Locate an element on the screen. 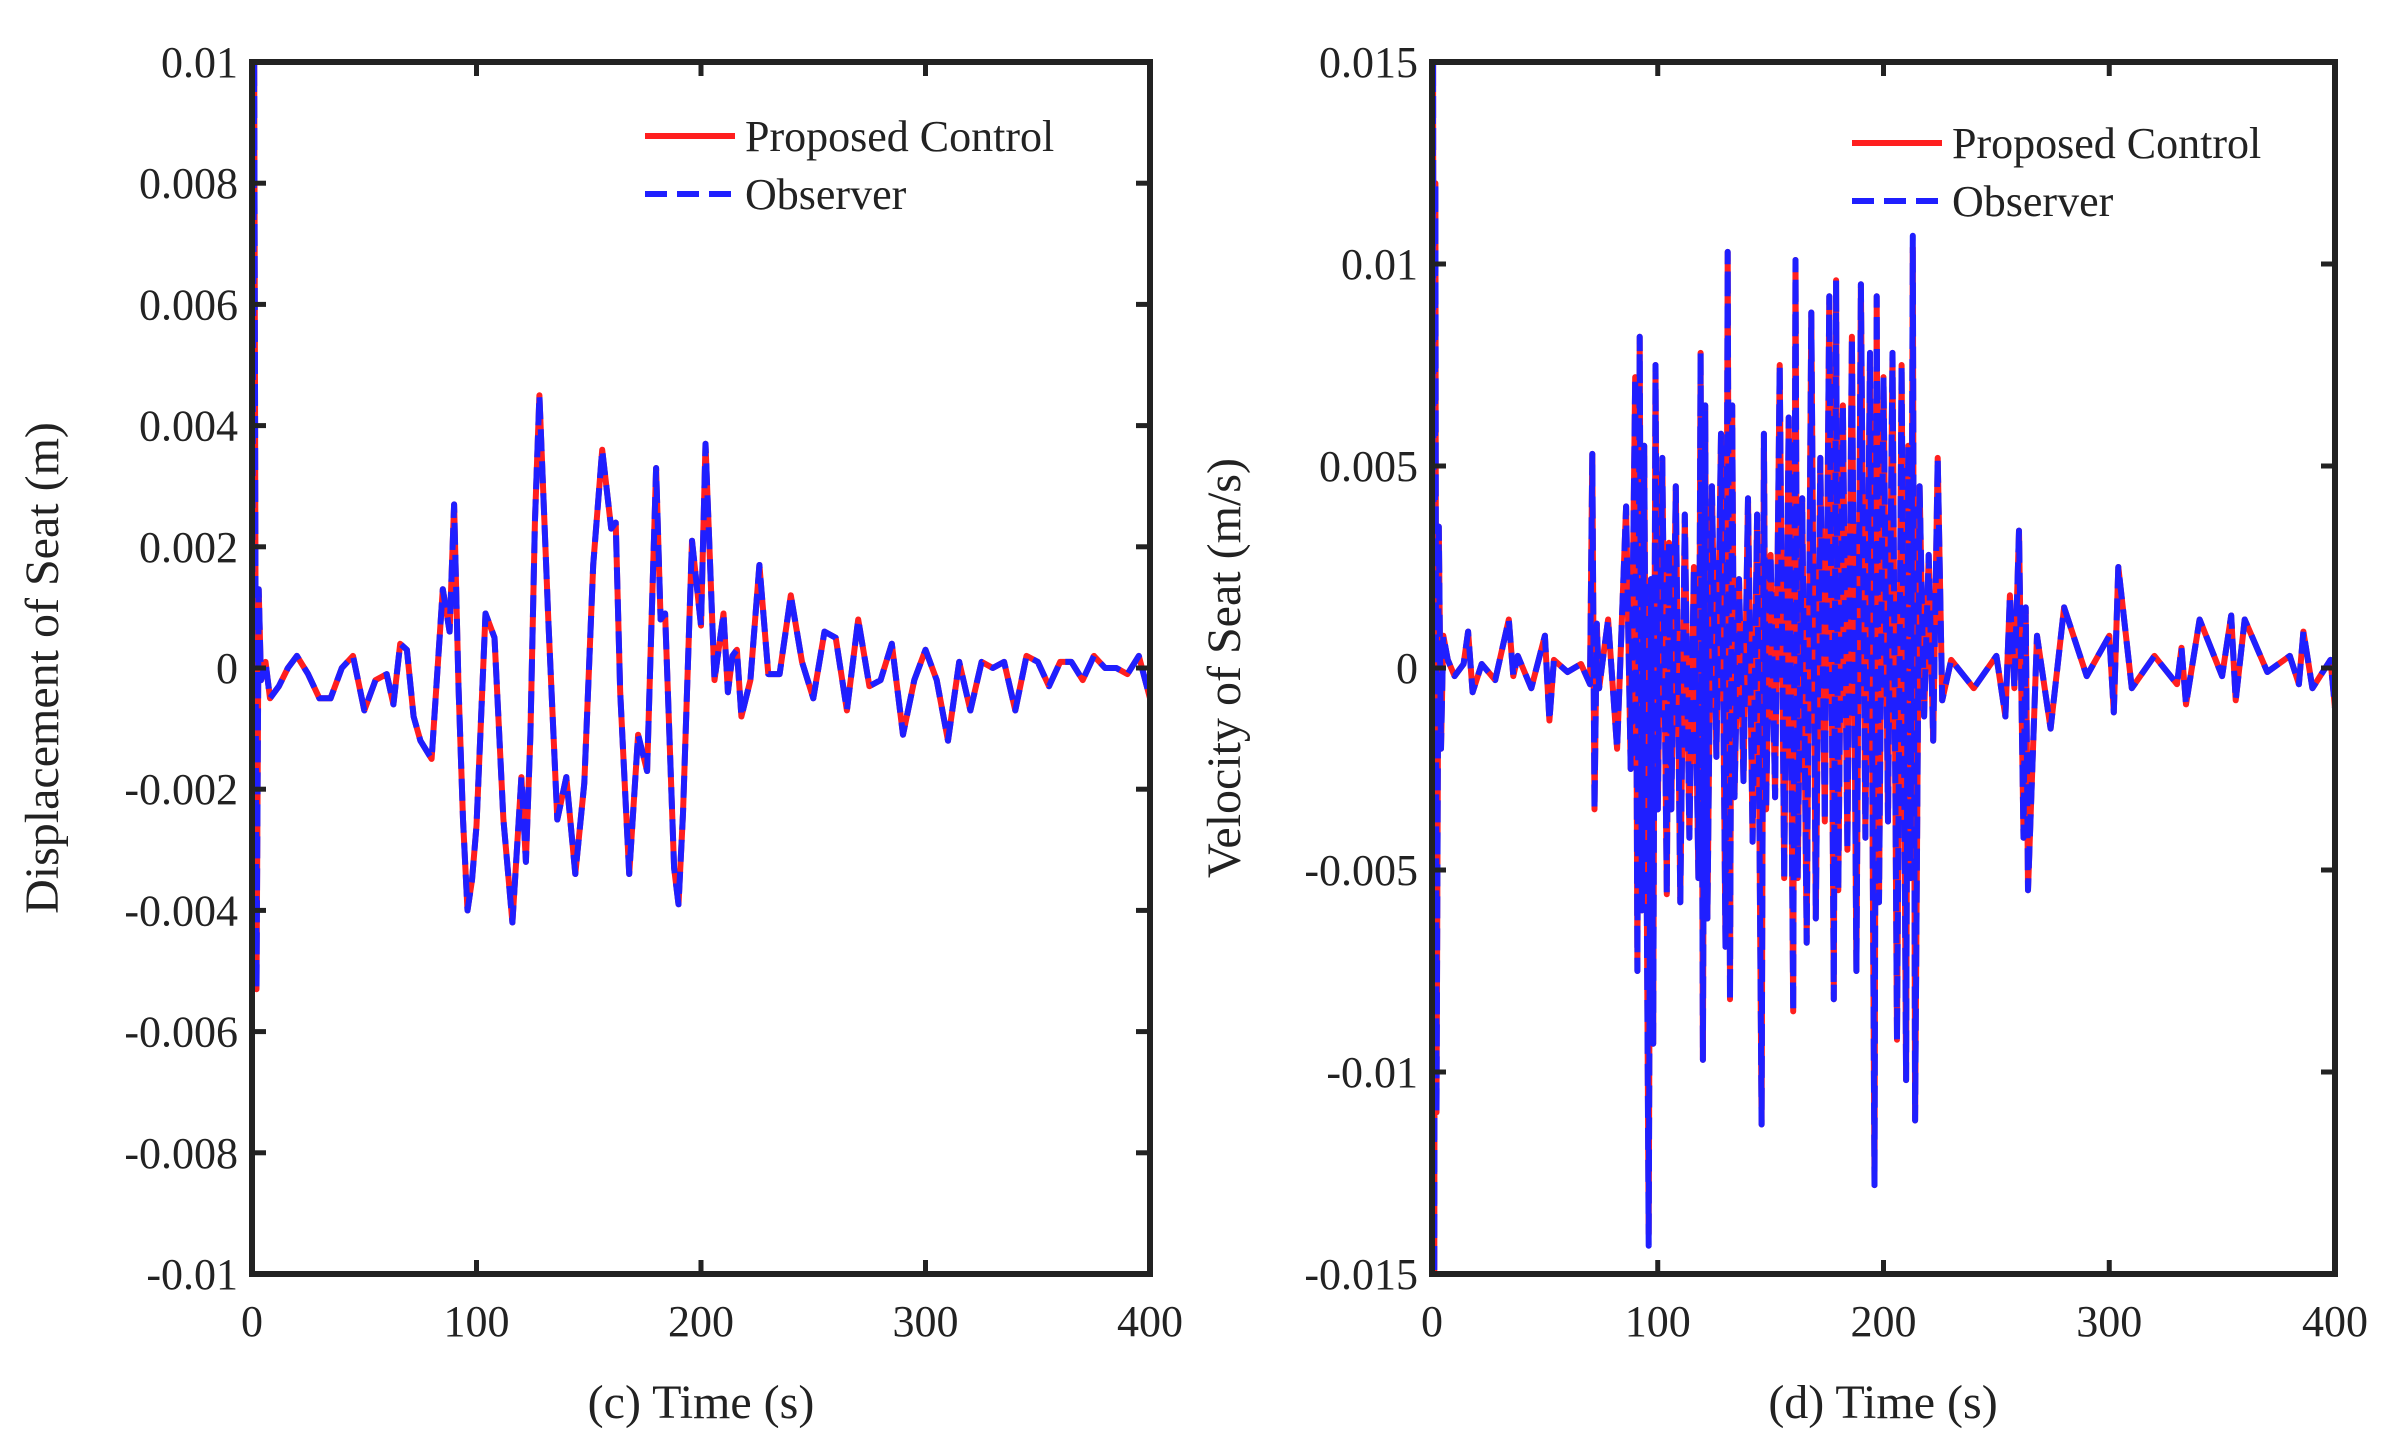 The image size is (2387, 1446). displacement-legend: Proposed Control Observer is located at coordinates (849, 165).